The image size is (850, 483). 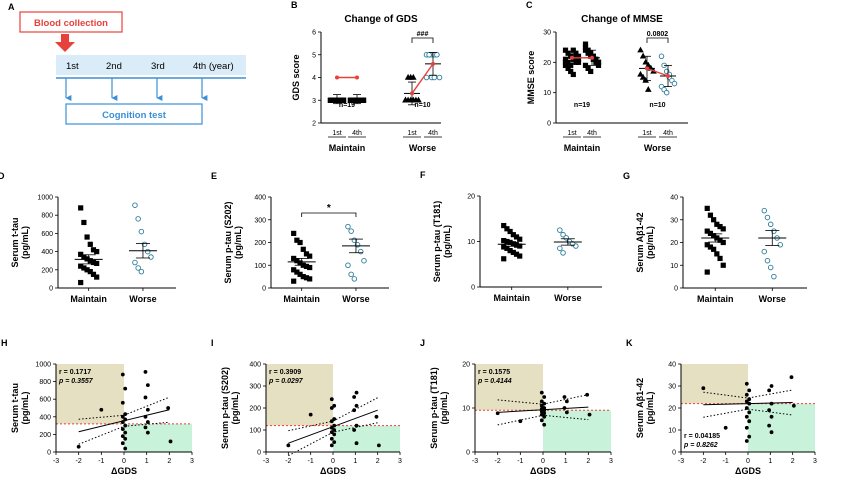 I want to click on r-value: r = 0.1717, so click(x=75, y=372).